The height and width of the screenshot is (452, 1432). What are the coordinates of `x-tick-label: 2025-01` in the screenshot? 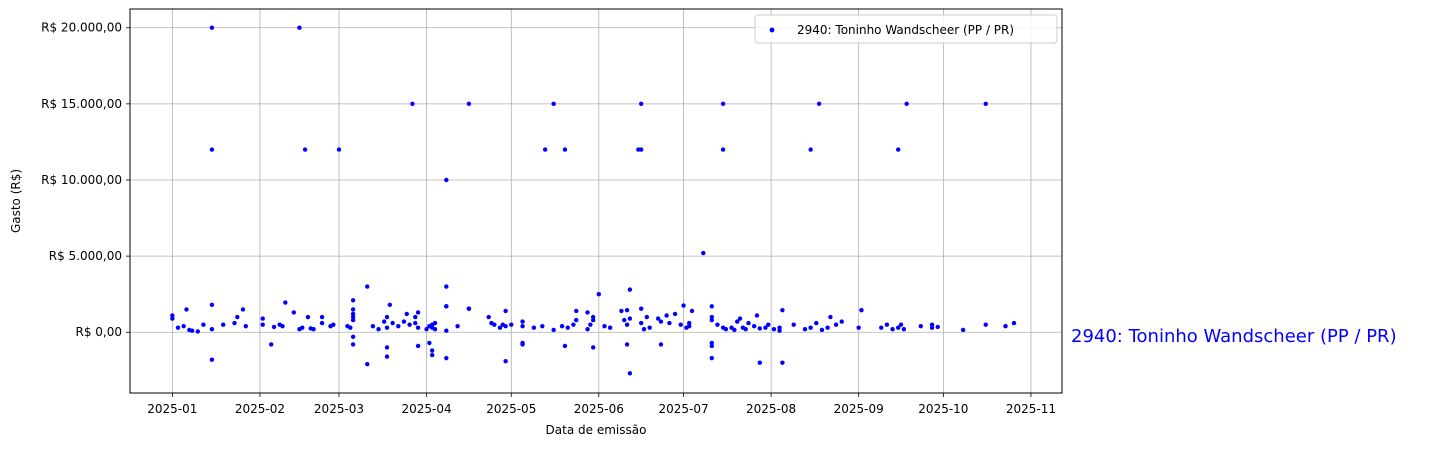 It's located at (172, 409).